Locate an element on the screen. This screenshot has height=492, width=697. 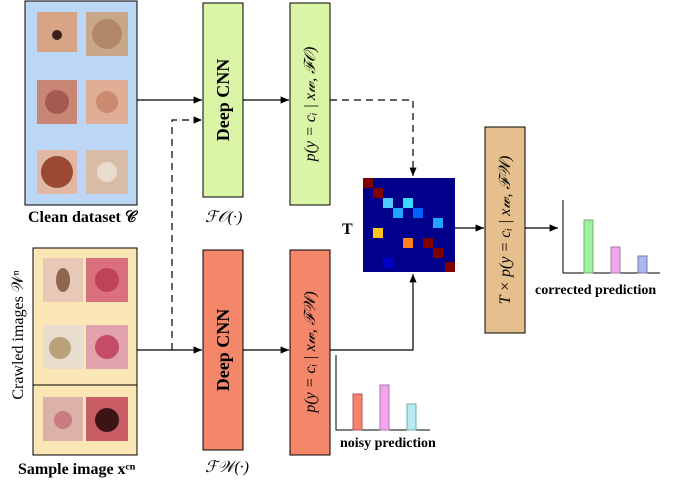
corrected-formula: T × p(y = cᵢ | x𝓌, ℱ𝒲) is located at coordinates (505, 230).